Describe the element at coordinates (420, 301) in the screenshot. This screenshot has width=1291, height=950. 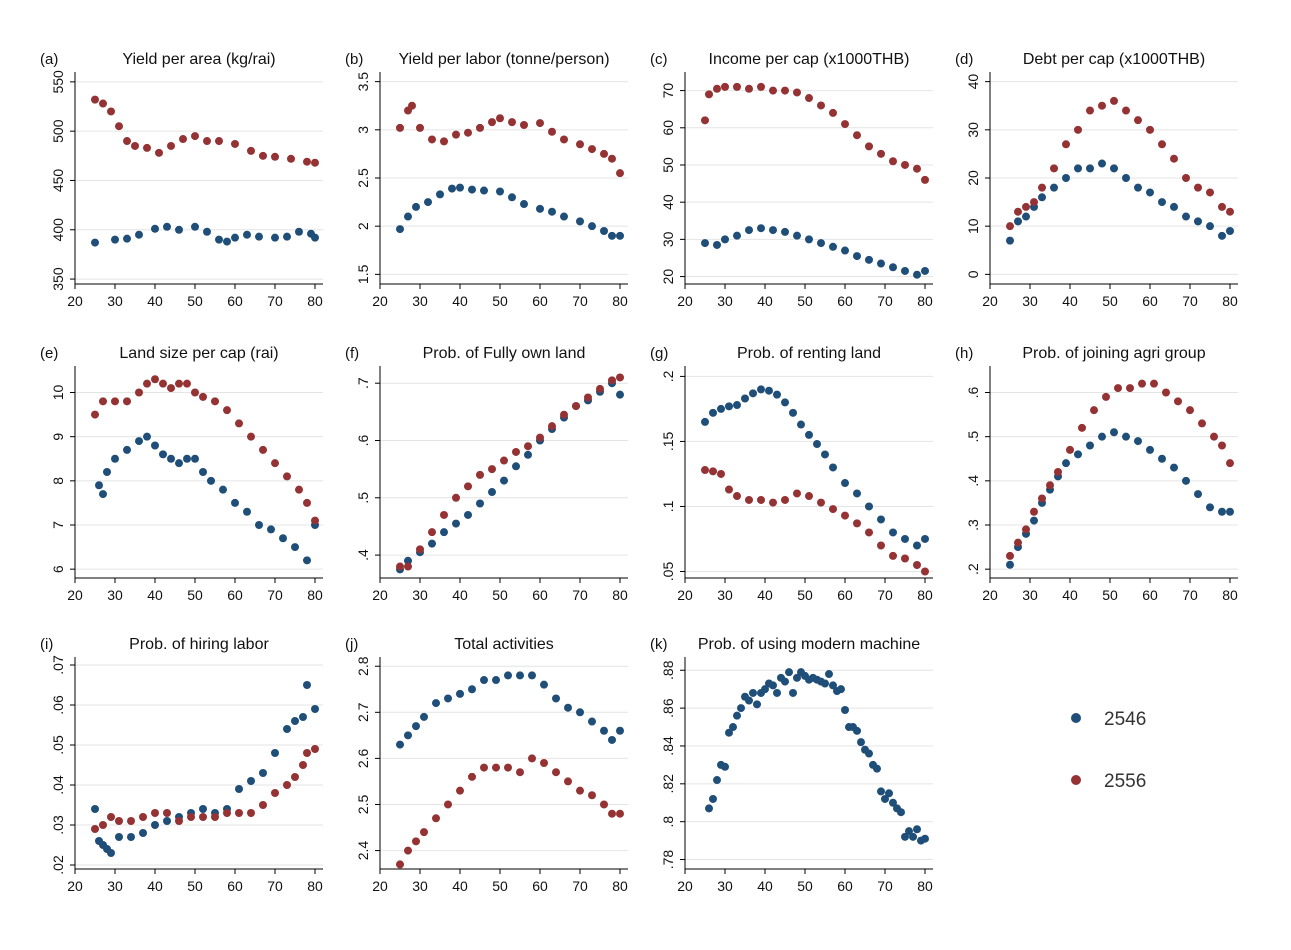
I see `x-tick-label: 30` at that location.